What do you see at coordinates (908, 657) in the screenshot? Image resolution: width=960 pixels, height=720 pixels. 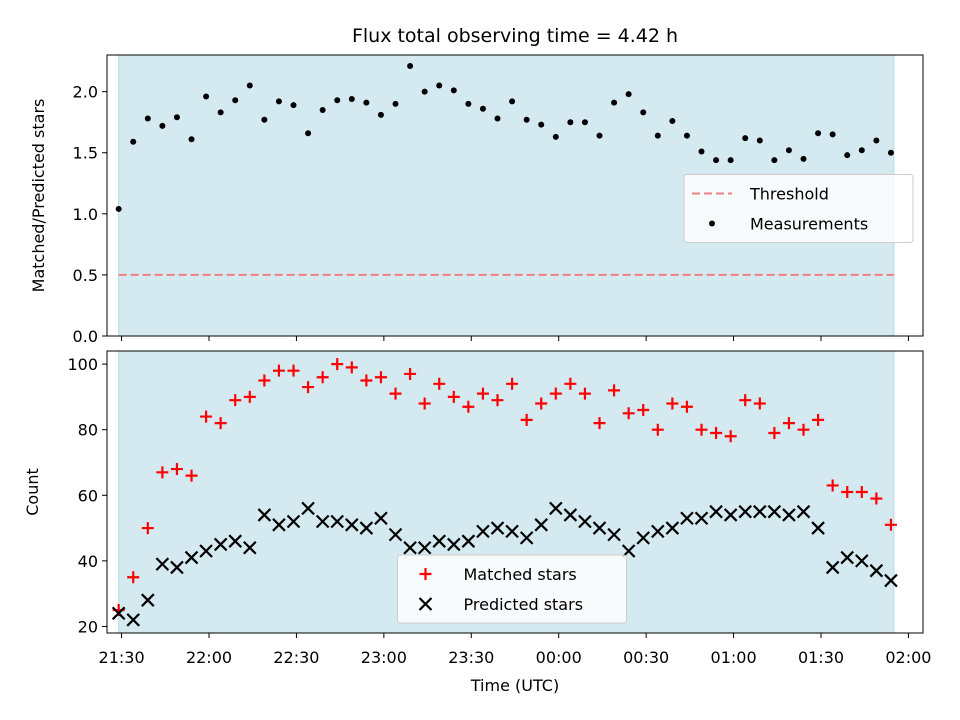 I see `x-tick-label: 02:00` at bounding box center [908, 657].